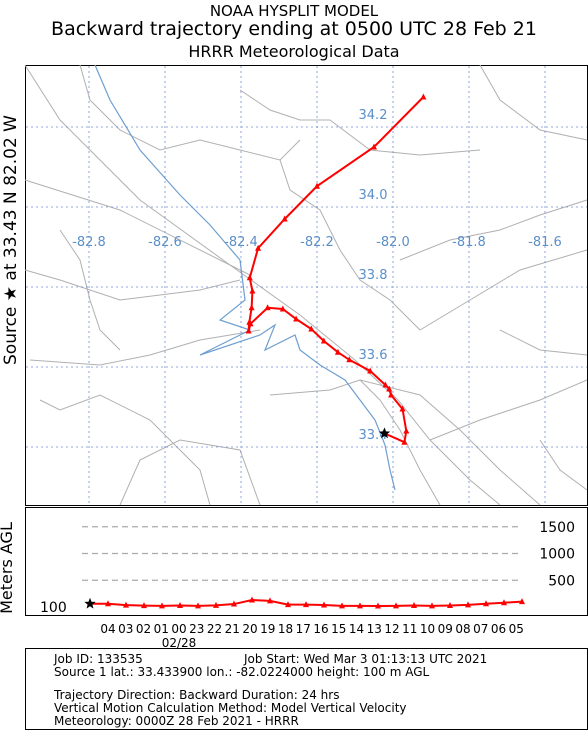 The image size is (588, 730). What do you see at coordinates (557, 528) in the screenshot?
I see `height-tick-label: 1500` at bounding box center [557, 528].